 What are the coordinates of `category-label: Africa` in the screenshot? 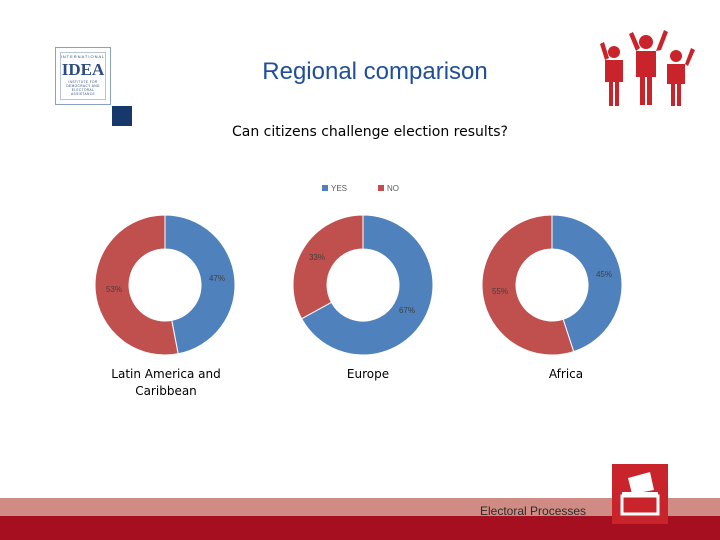 It's located at (566, 374).